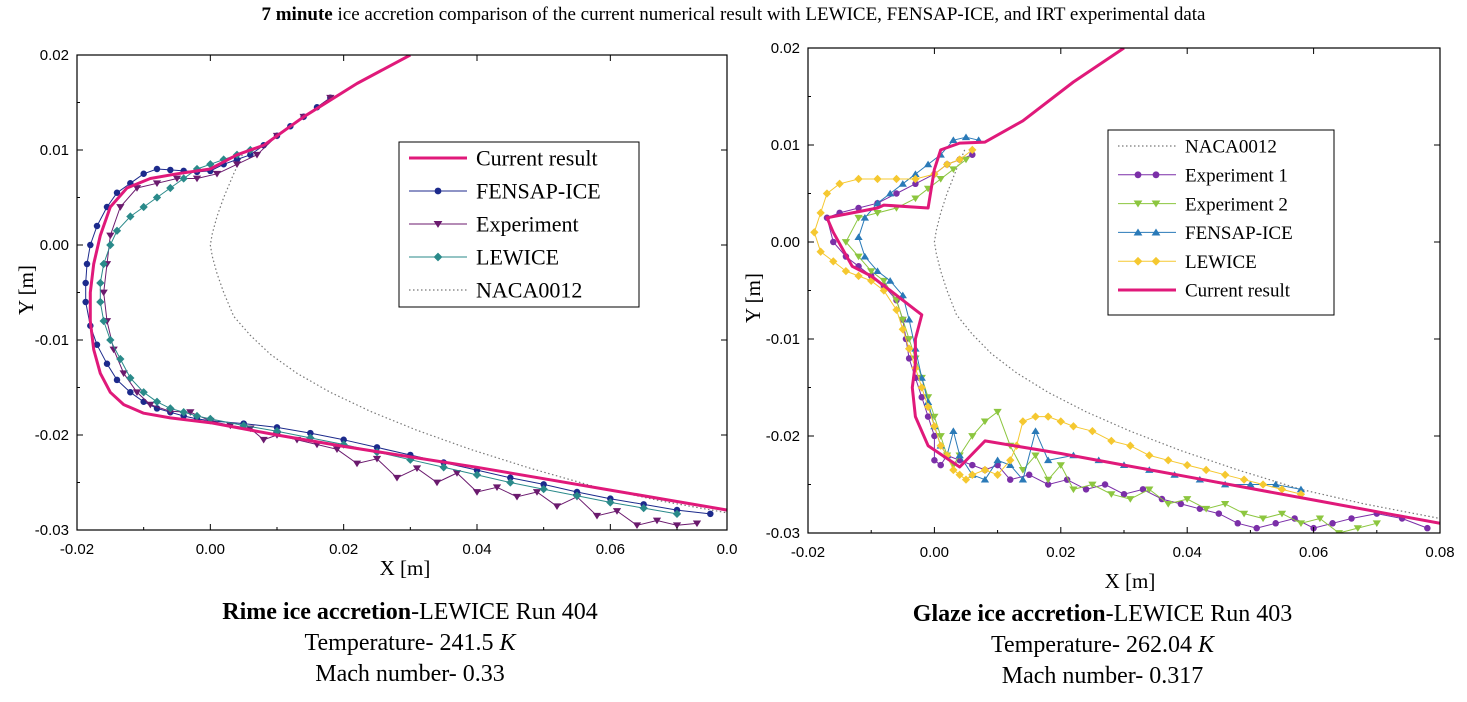 The image size is (1467, 702). Describe the element at coordinates (402, 643) in the screenshot. I see `left-caption-temp: Temperature- 241.5` at that location.